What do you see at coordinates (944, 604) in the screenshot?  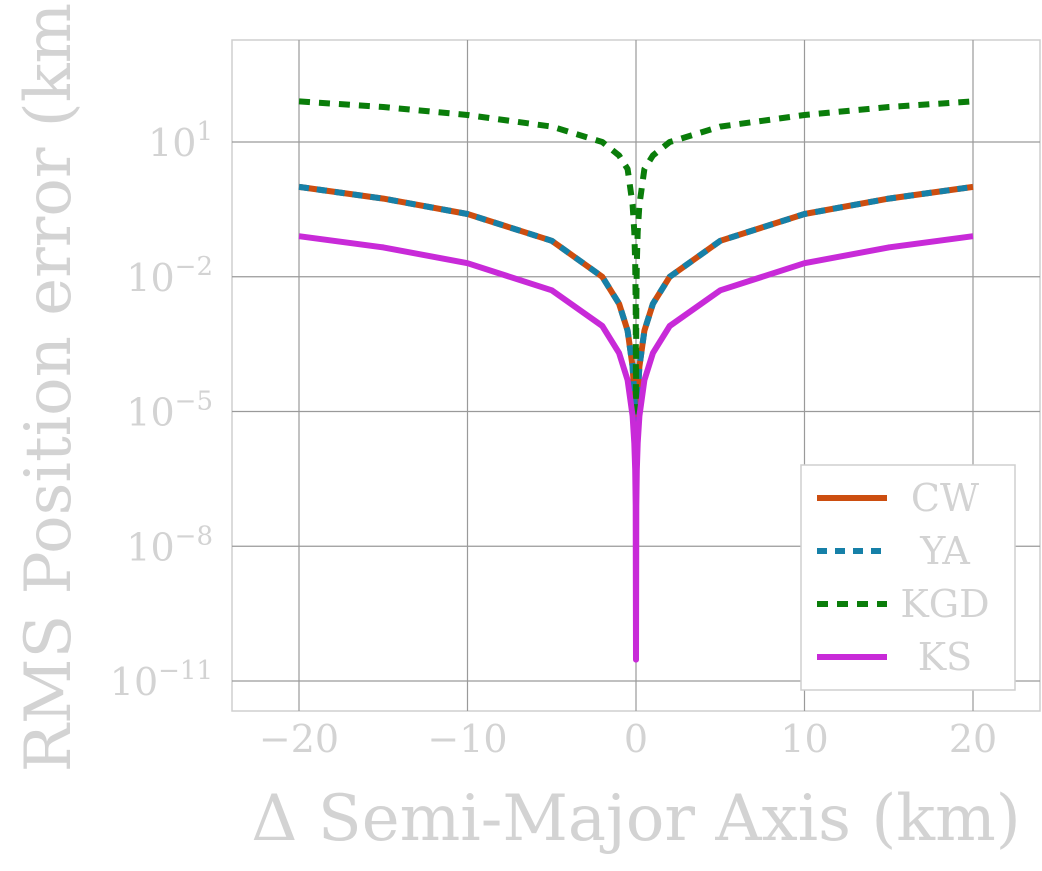 I see `legend-label-kgd: KGD` at bounding box center [944, 604].